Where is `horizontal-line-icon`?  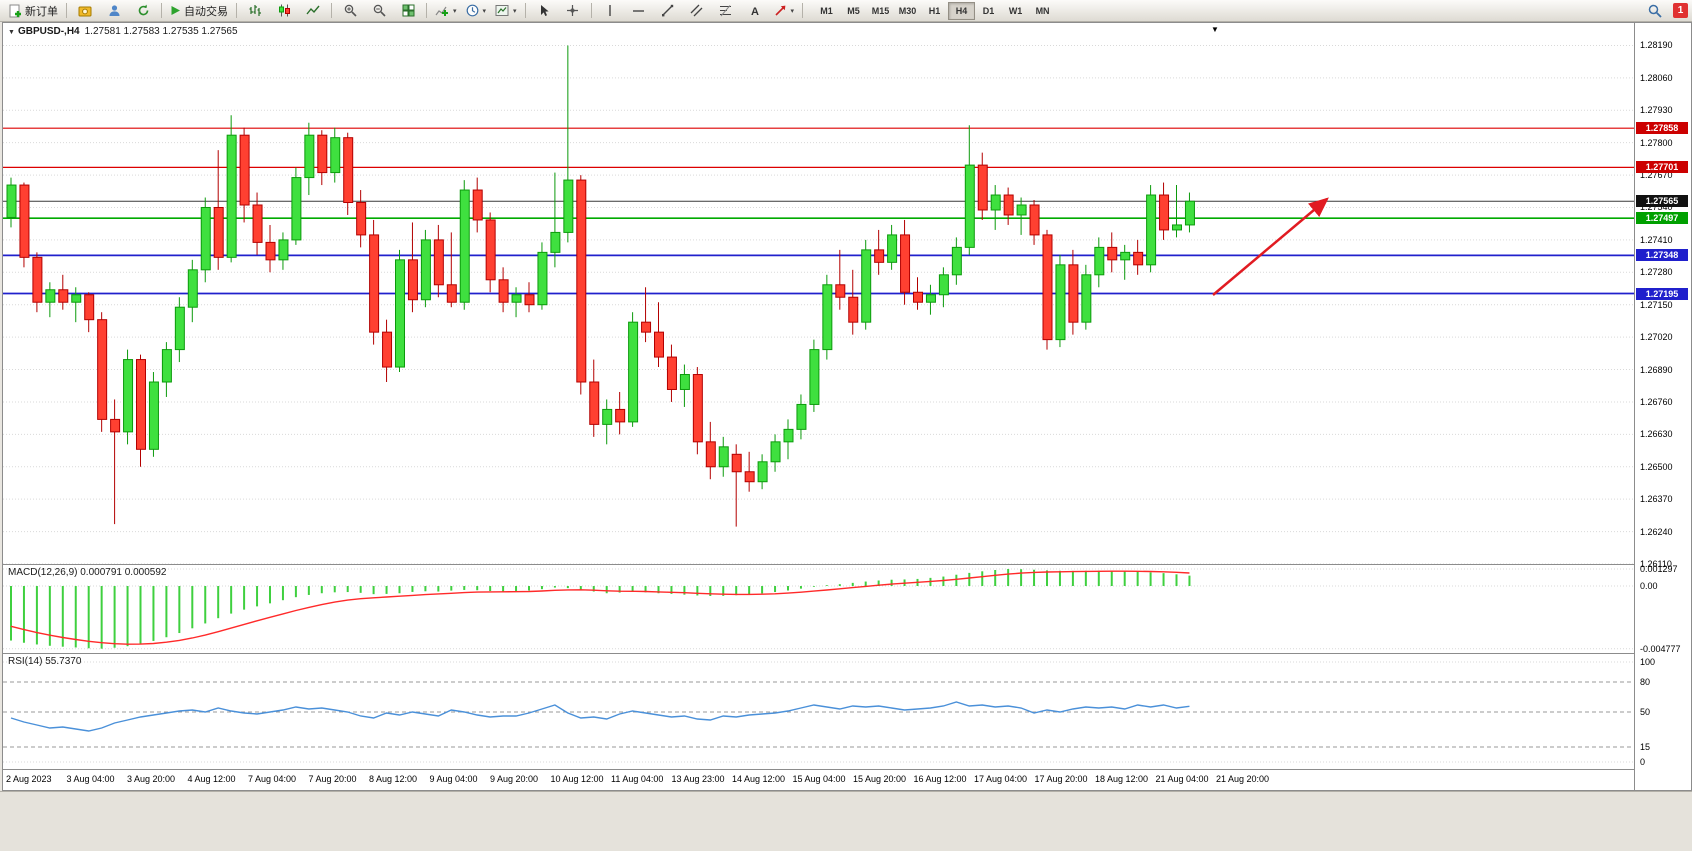
horizontal-line-icon is located at coordinates (638, 11).